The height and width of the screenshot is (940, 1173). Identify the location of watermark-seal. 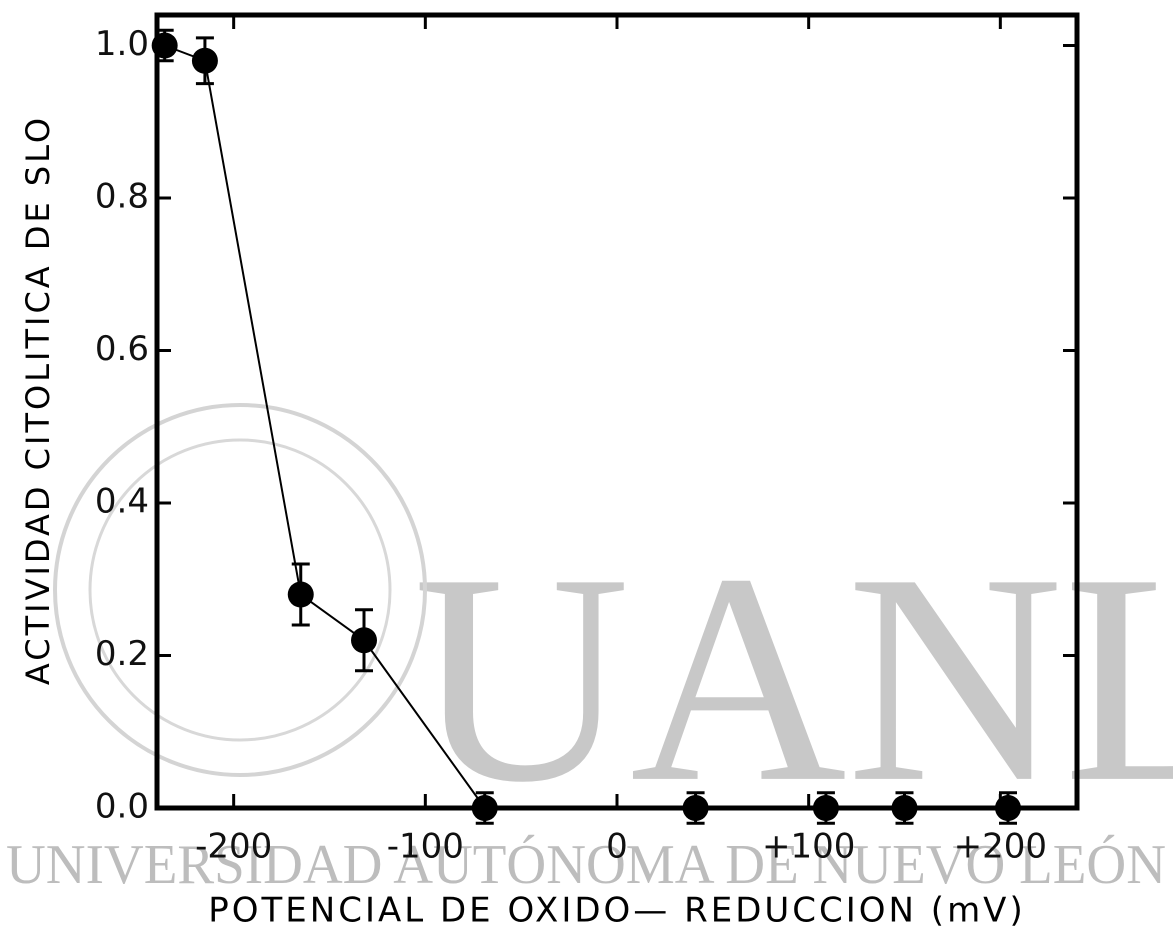
(240, 590).